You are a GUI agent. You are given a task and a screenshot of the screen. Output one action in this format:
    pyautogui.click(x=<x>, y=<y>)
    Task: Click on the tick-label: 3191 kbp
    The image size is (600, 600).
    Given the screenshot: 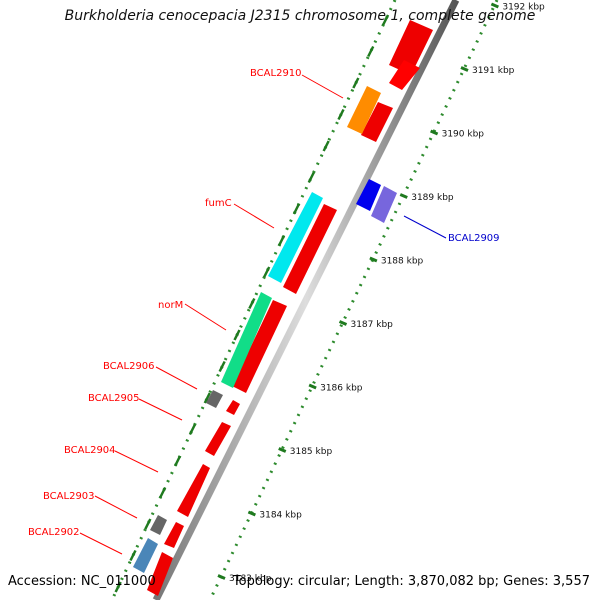 What is the action you would take?
    pyautogui.click(x=493, y=71)
    